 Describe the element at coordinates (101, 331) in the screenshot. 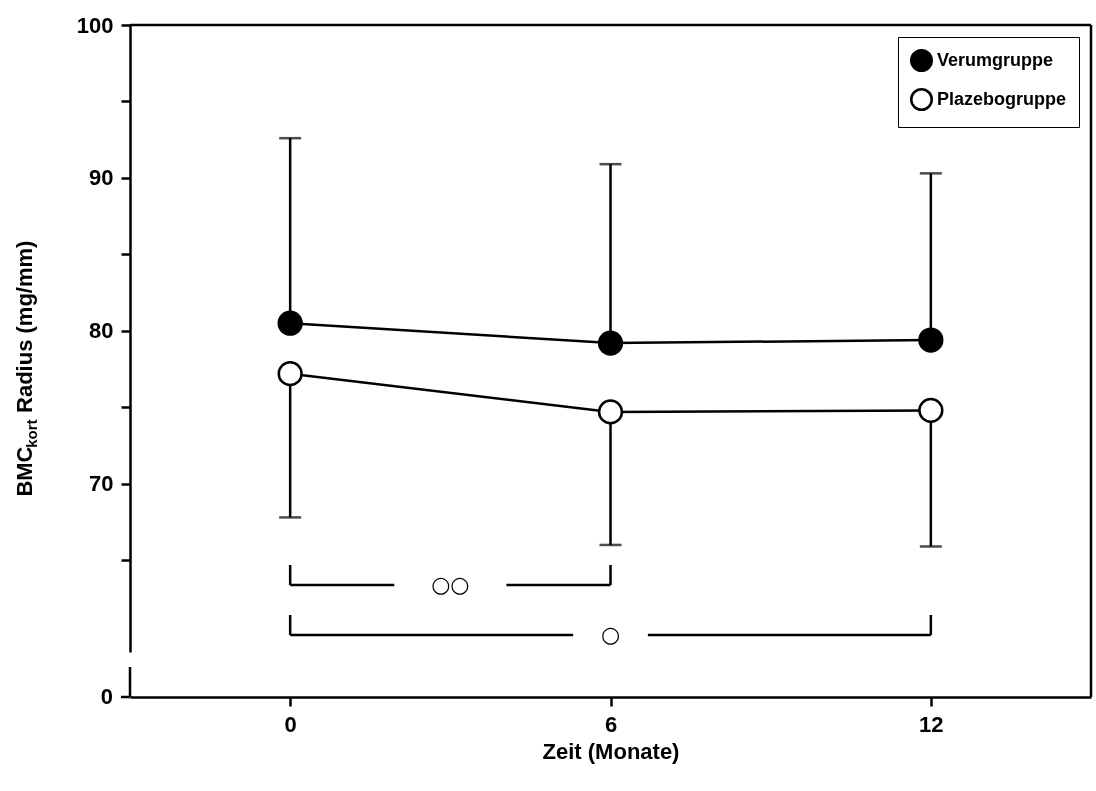

I see `y-tick-label: 80` at that location.